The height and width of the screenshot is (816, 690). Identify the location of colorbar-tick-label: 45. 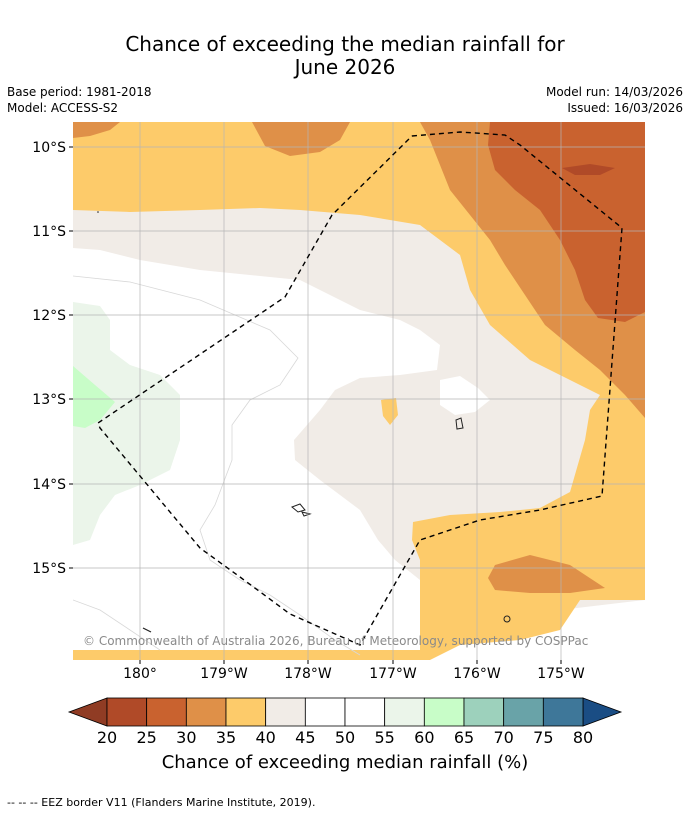
(305, 737).